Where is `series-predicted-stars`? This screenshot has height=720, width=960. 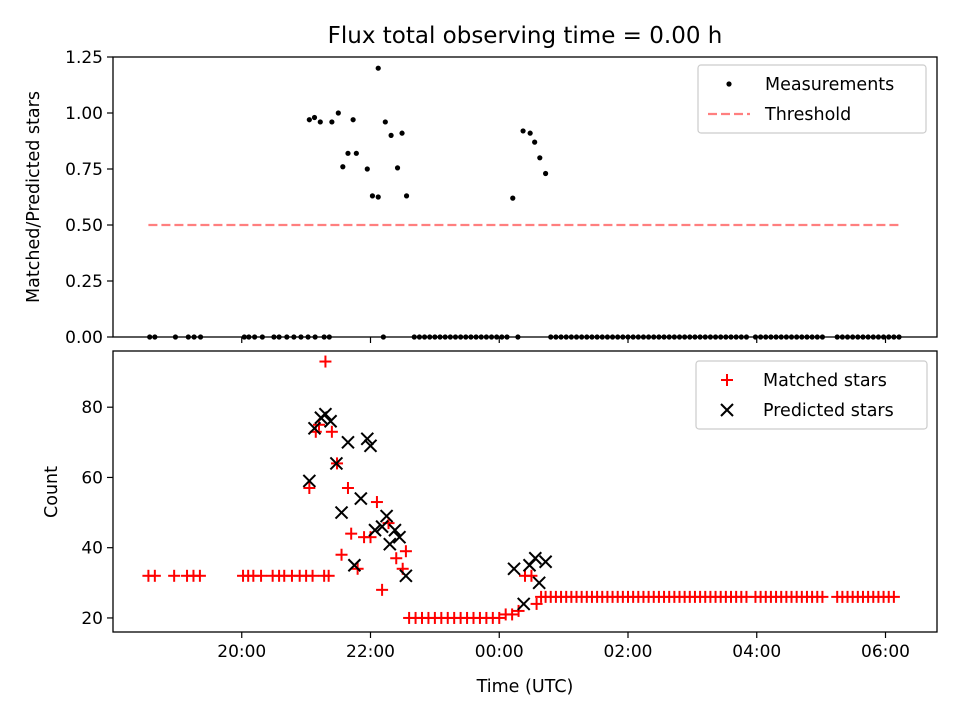 series-predicted-stars is located at coordinates (427, 509).